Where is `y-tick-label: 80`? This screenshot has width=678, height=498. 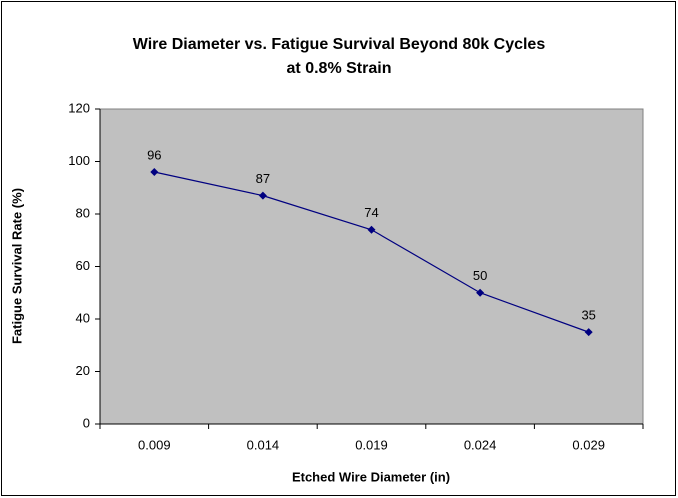
y-tick-label: 80 is located at coordinates (83, 212).